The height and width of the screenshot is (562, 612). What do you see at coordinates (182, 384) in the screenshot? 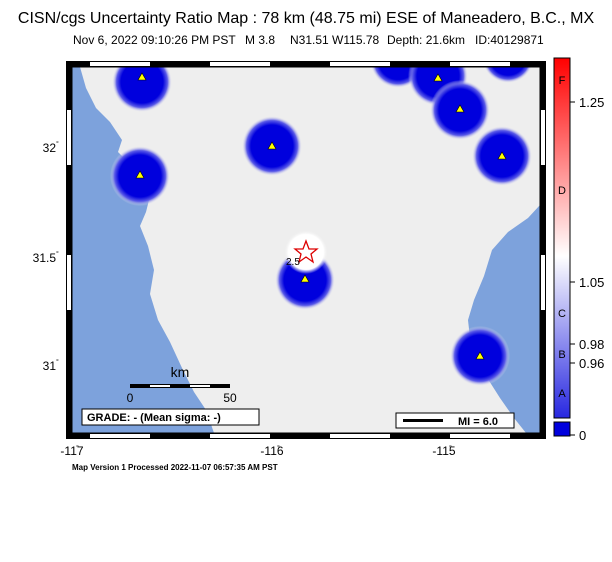
I see `scale-bar: km 0 50` at bounding box center [182, 384].